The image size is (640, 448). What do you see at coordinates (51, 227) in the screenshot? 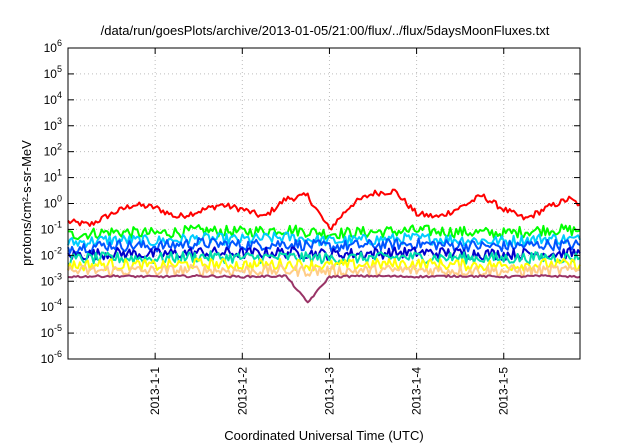
I see `y-tick-label: 10⁻¹` at bounding box center [51, 227].